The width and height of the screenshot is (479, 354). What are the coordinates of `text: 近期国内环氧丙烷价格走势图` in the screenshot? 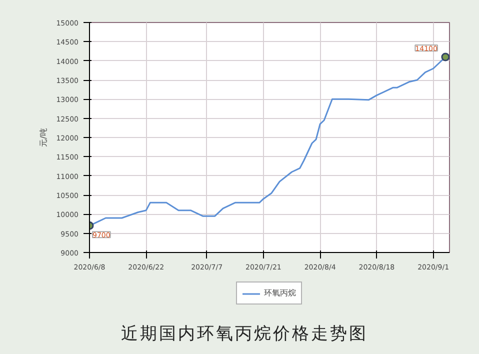 It's located at (244, 334).